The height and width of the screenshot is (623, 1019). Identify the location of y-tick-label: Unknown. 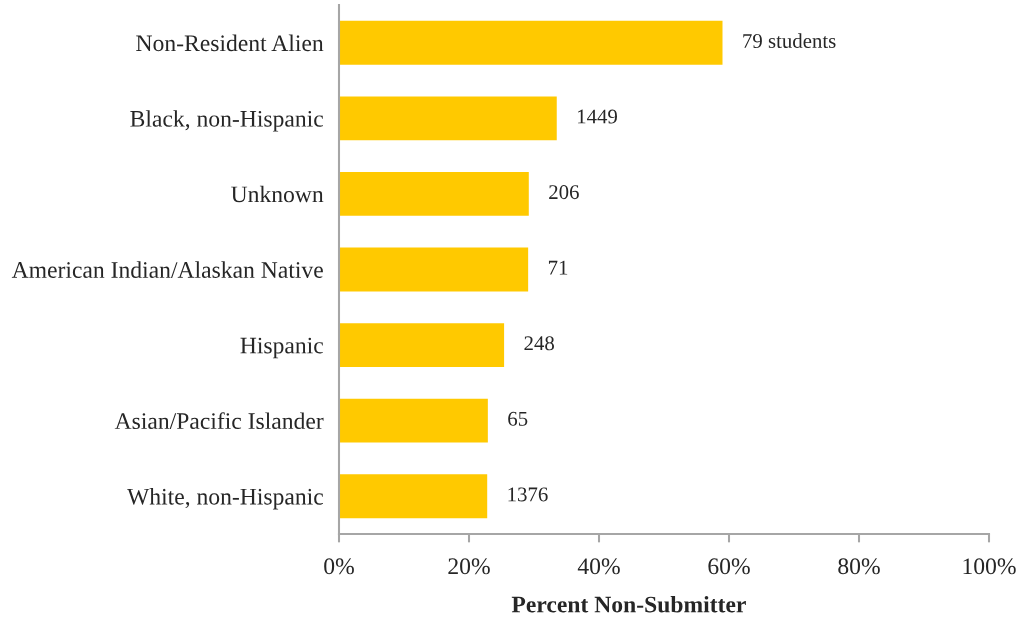
(277, 194).